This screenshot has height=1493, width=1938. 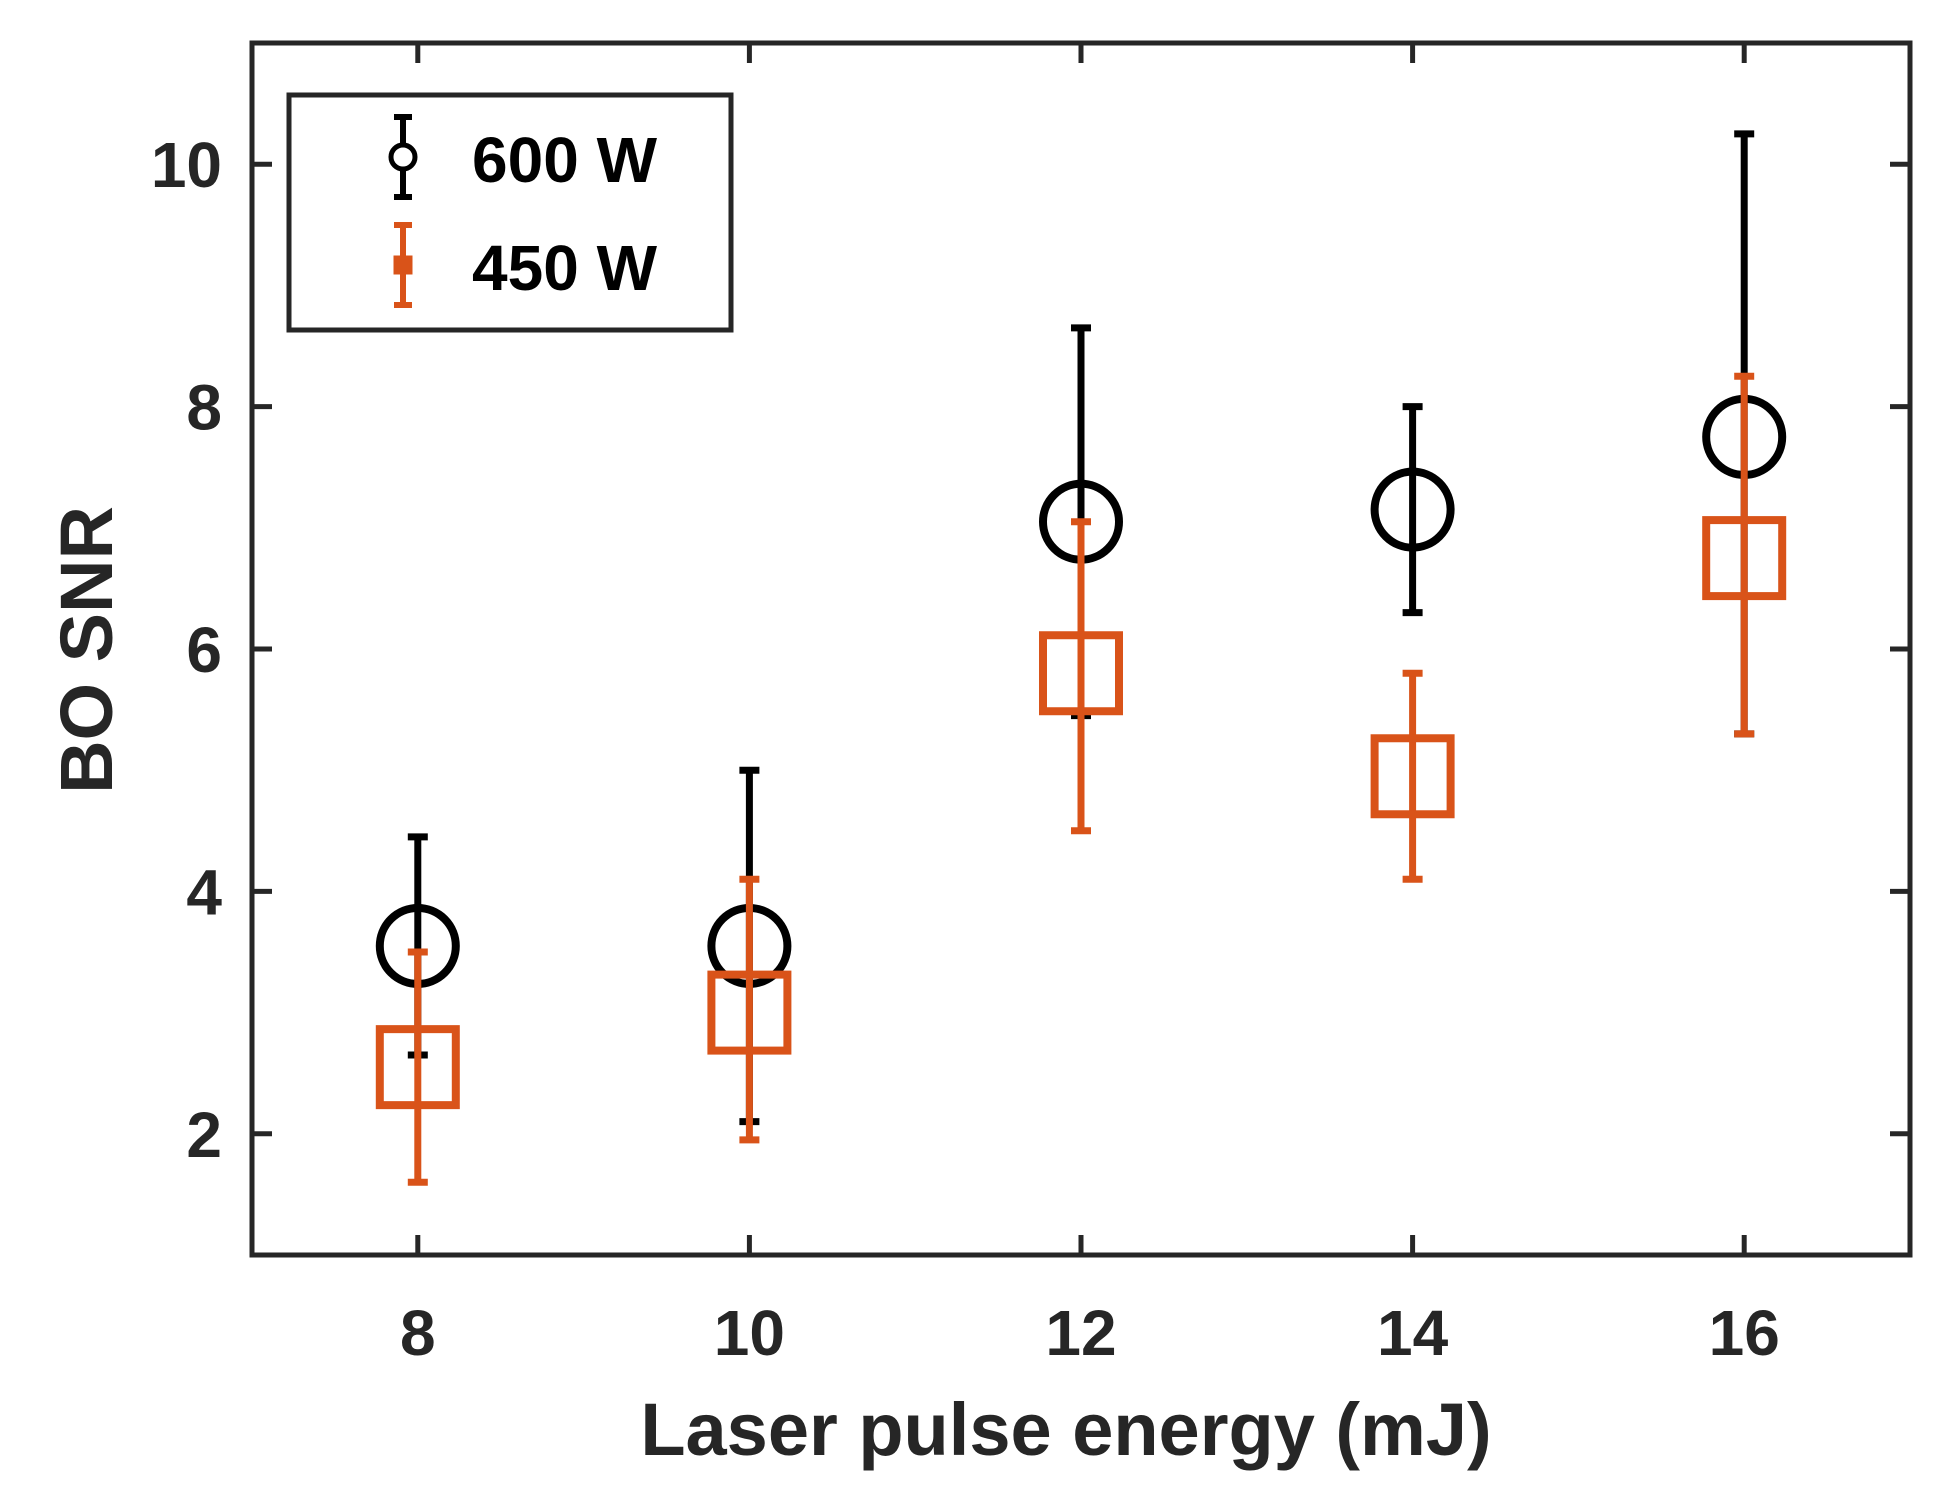 What do you see at coordinates (403, 265) in the screenshot?
I see `legend-450w-marker` at bounding box center [403, 265].